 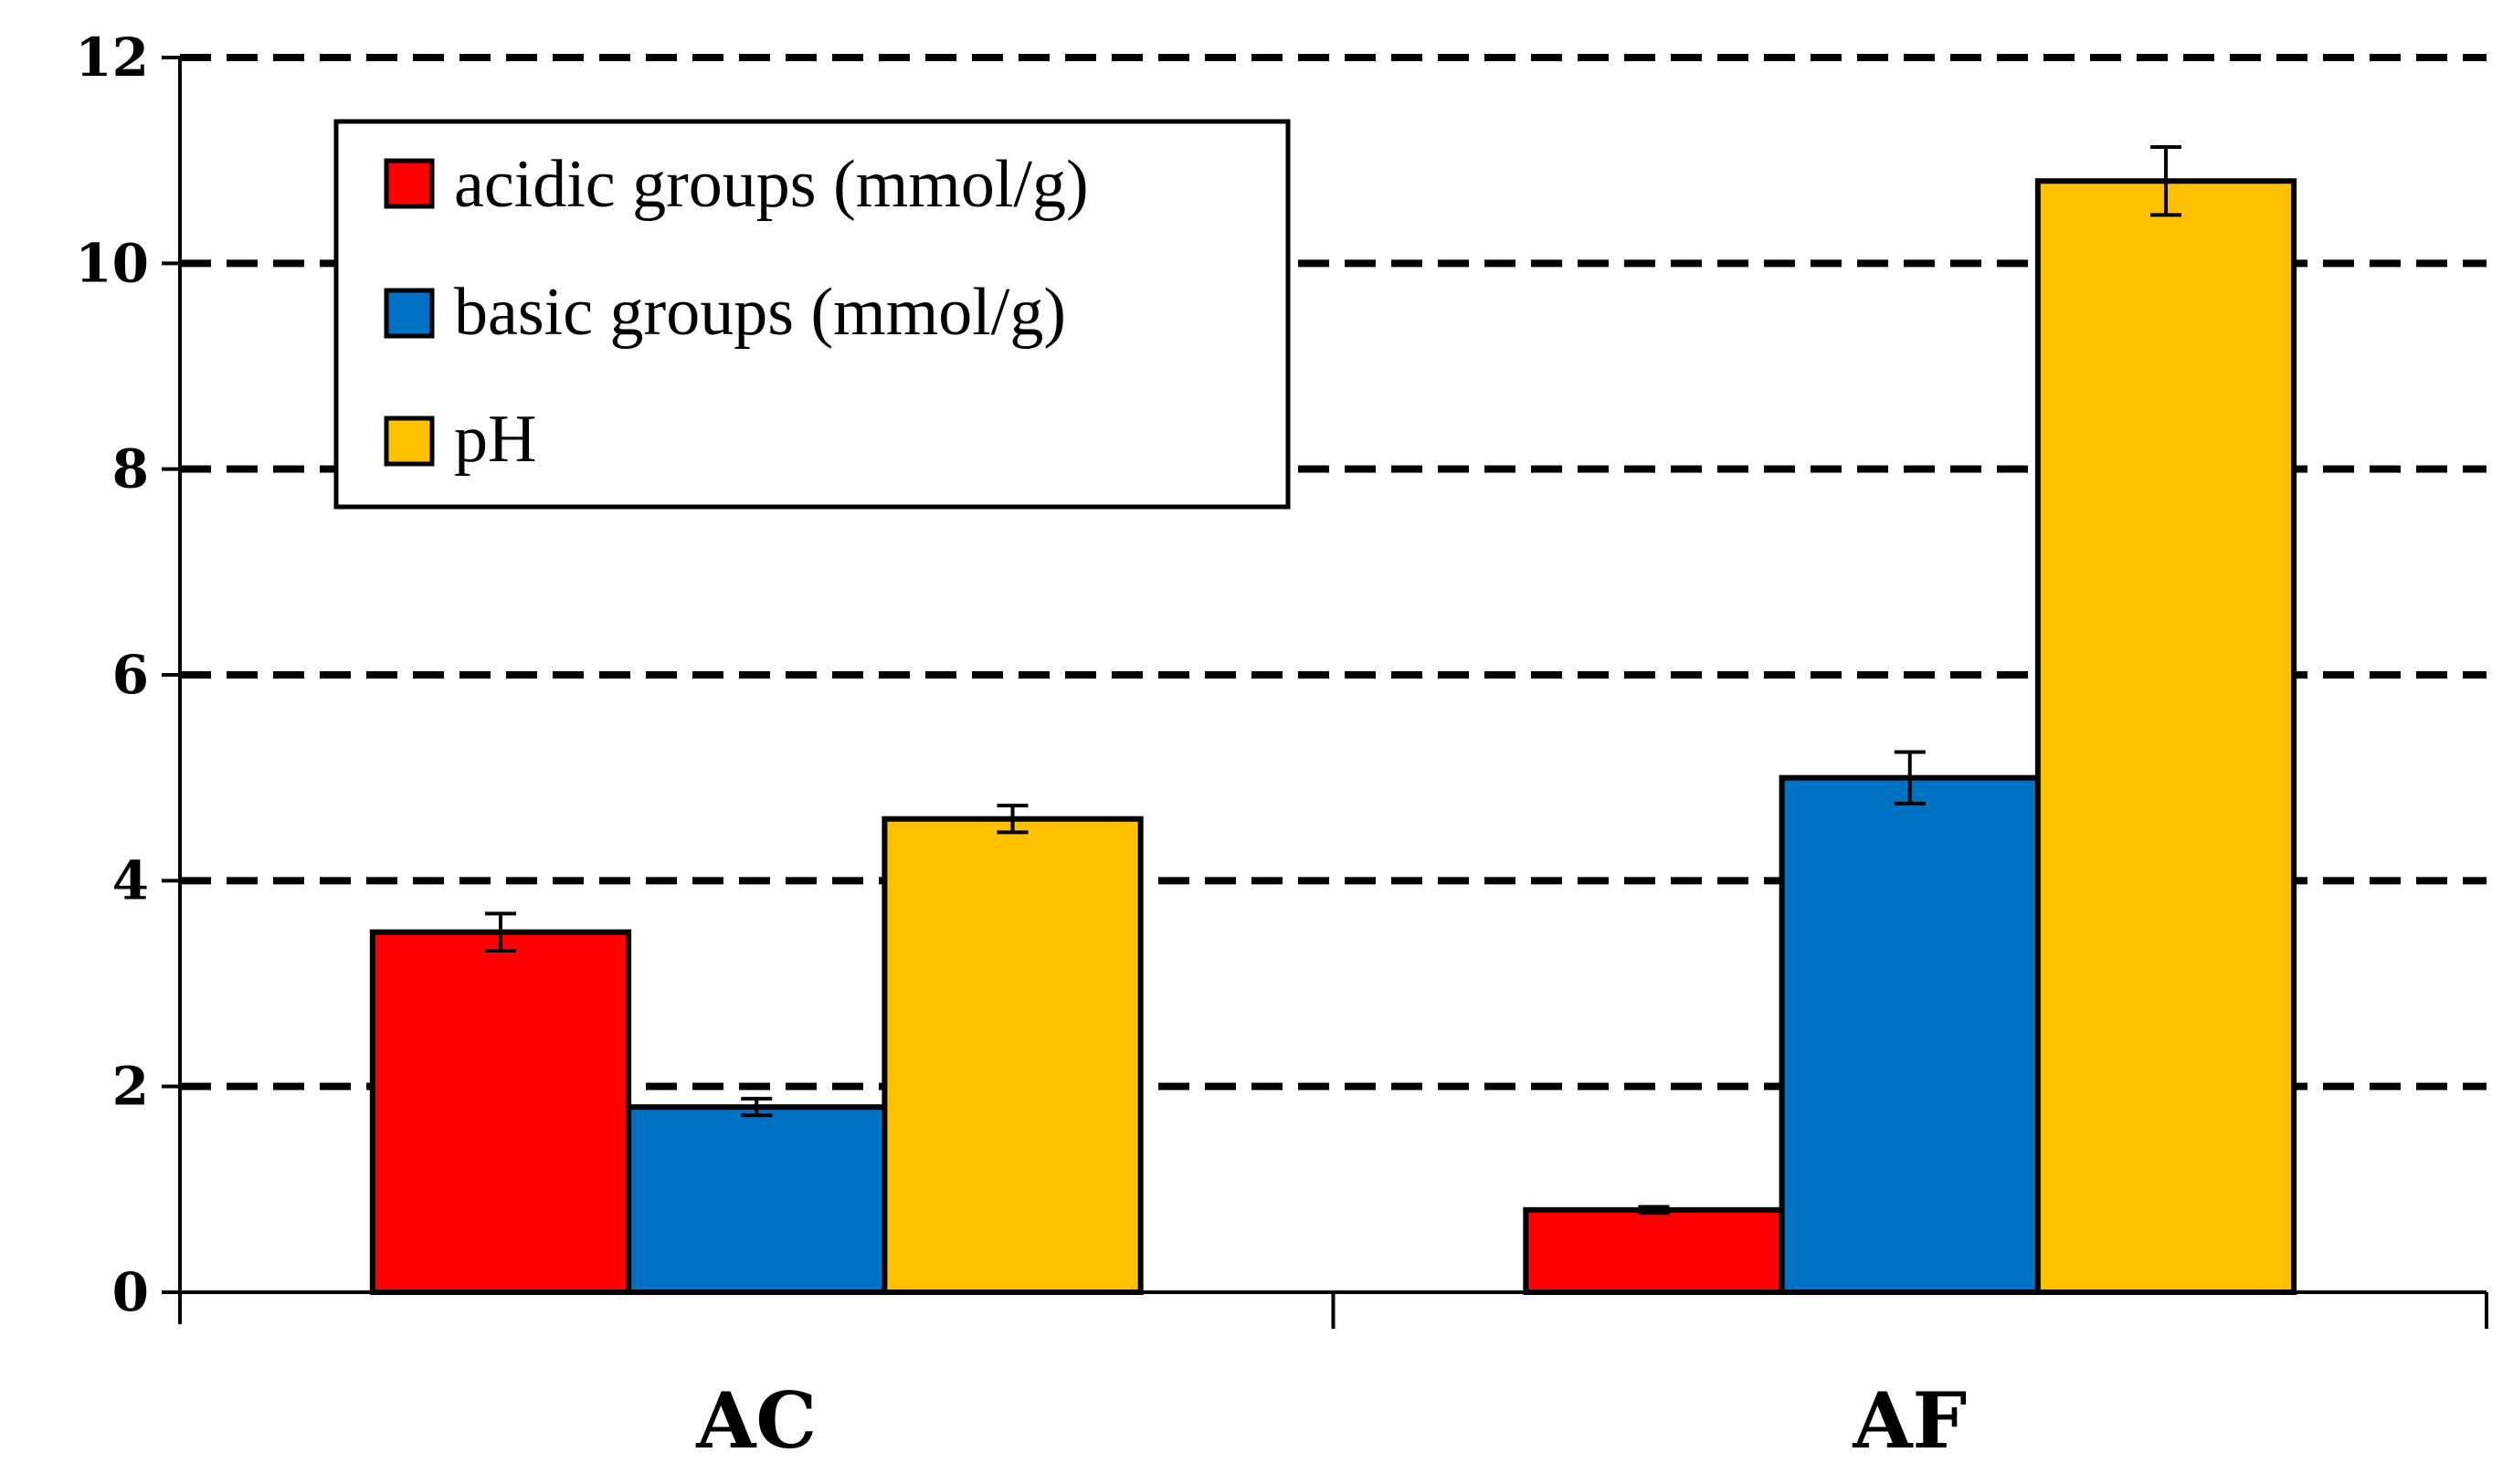 I want to click on category-labels: AC AF, so click(x=1331, y=1420).